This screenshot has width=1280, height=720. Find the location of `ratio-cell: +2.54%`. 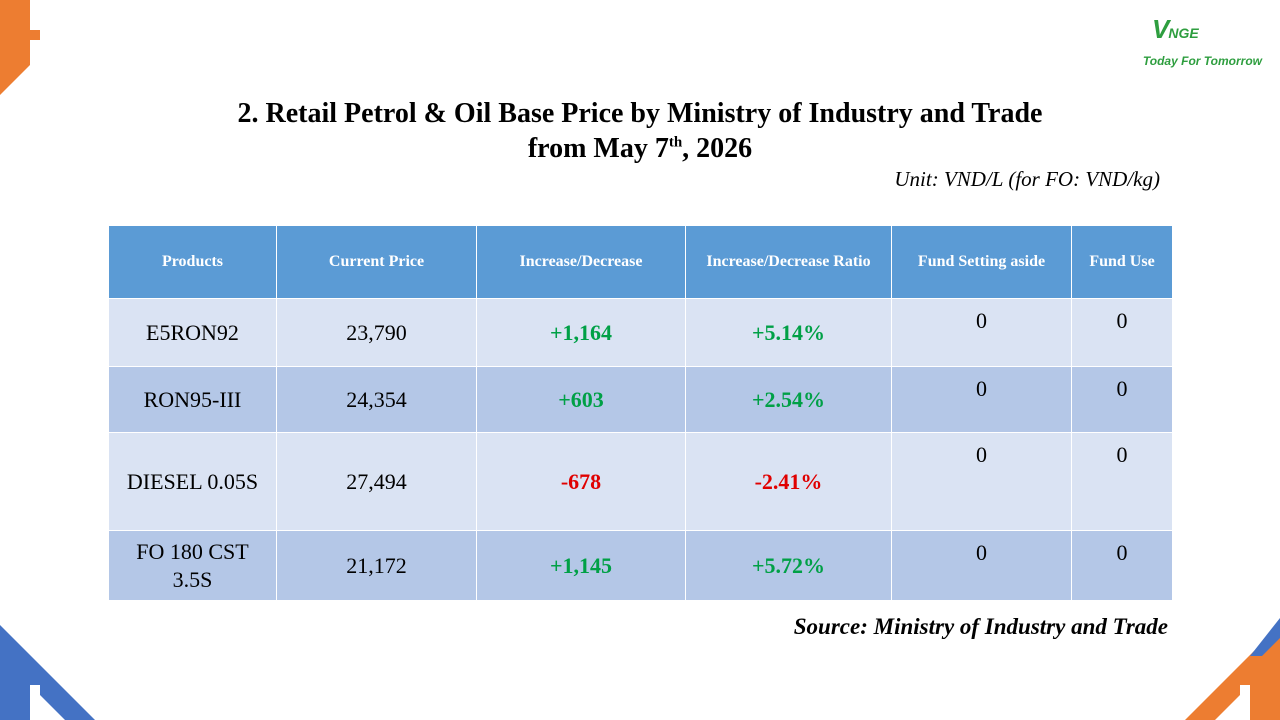

ratio-cell: +2.54% is located at coordinates (788, 399).